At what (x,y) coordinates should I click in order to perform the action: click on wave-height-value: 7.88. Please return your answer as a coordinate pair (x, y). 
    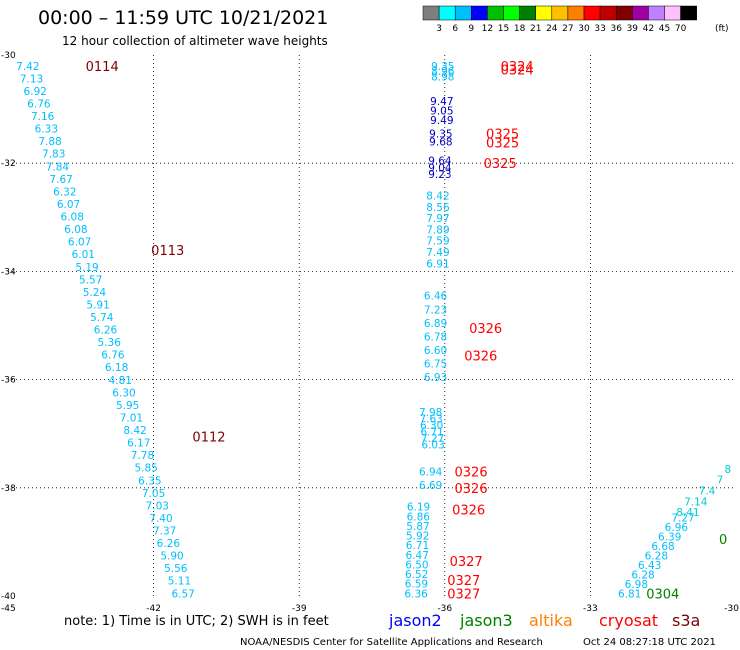
    Looking at the image, I should click on (49, 142).